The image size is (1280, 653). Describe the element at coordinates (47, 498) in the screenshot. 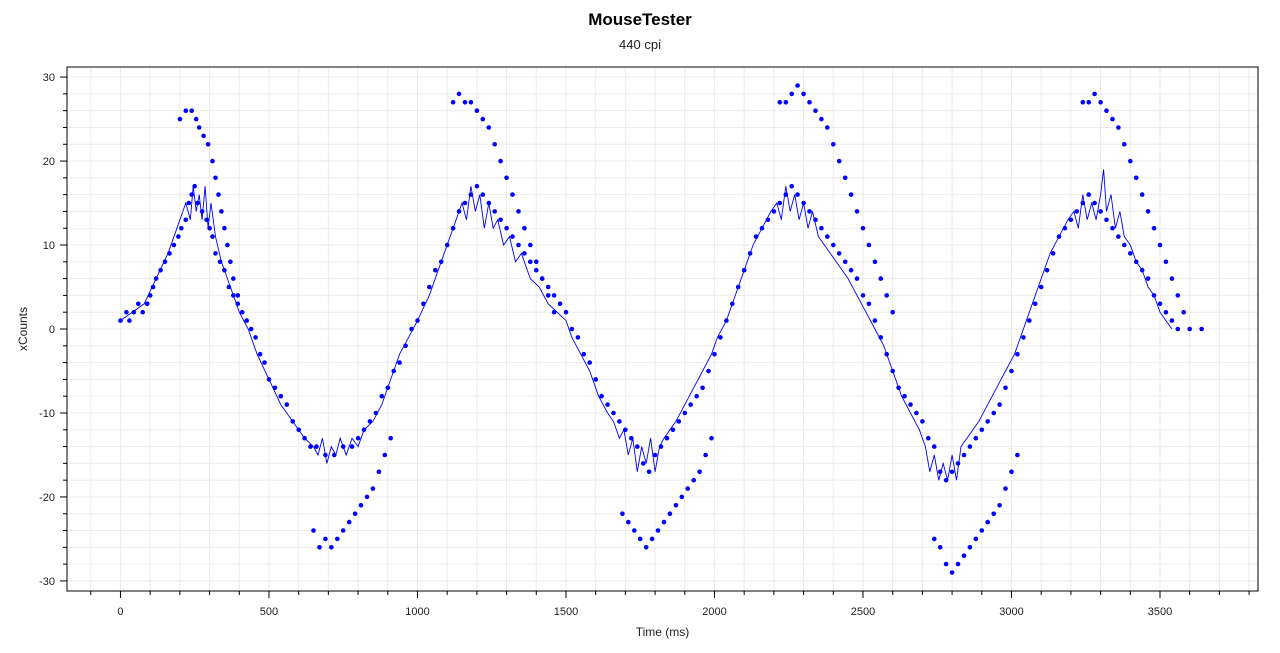

I see `y-tick-label: -20` at that location.